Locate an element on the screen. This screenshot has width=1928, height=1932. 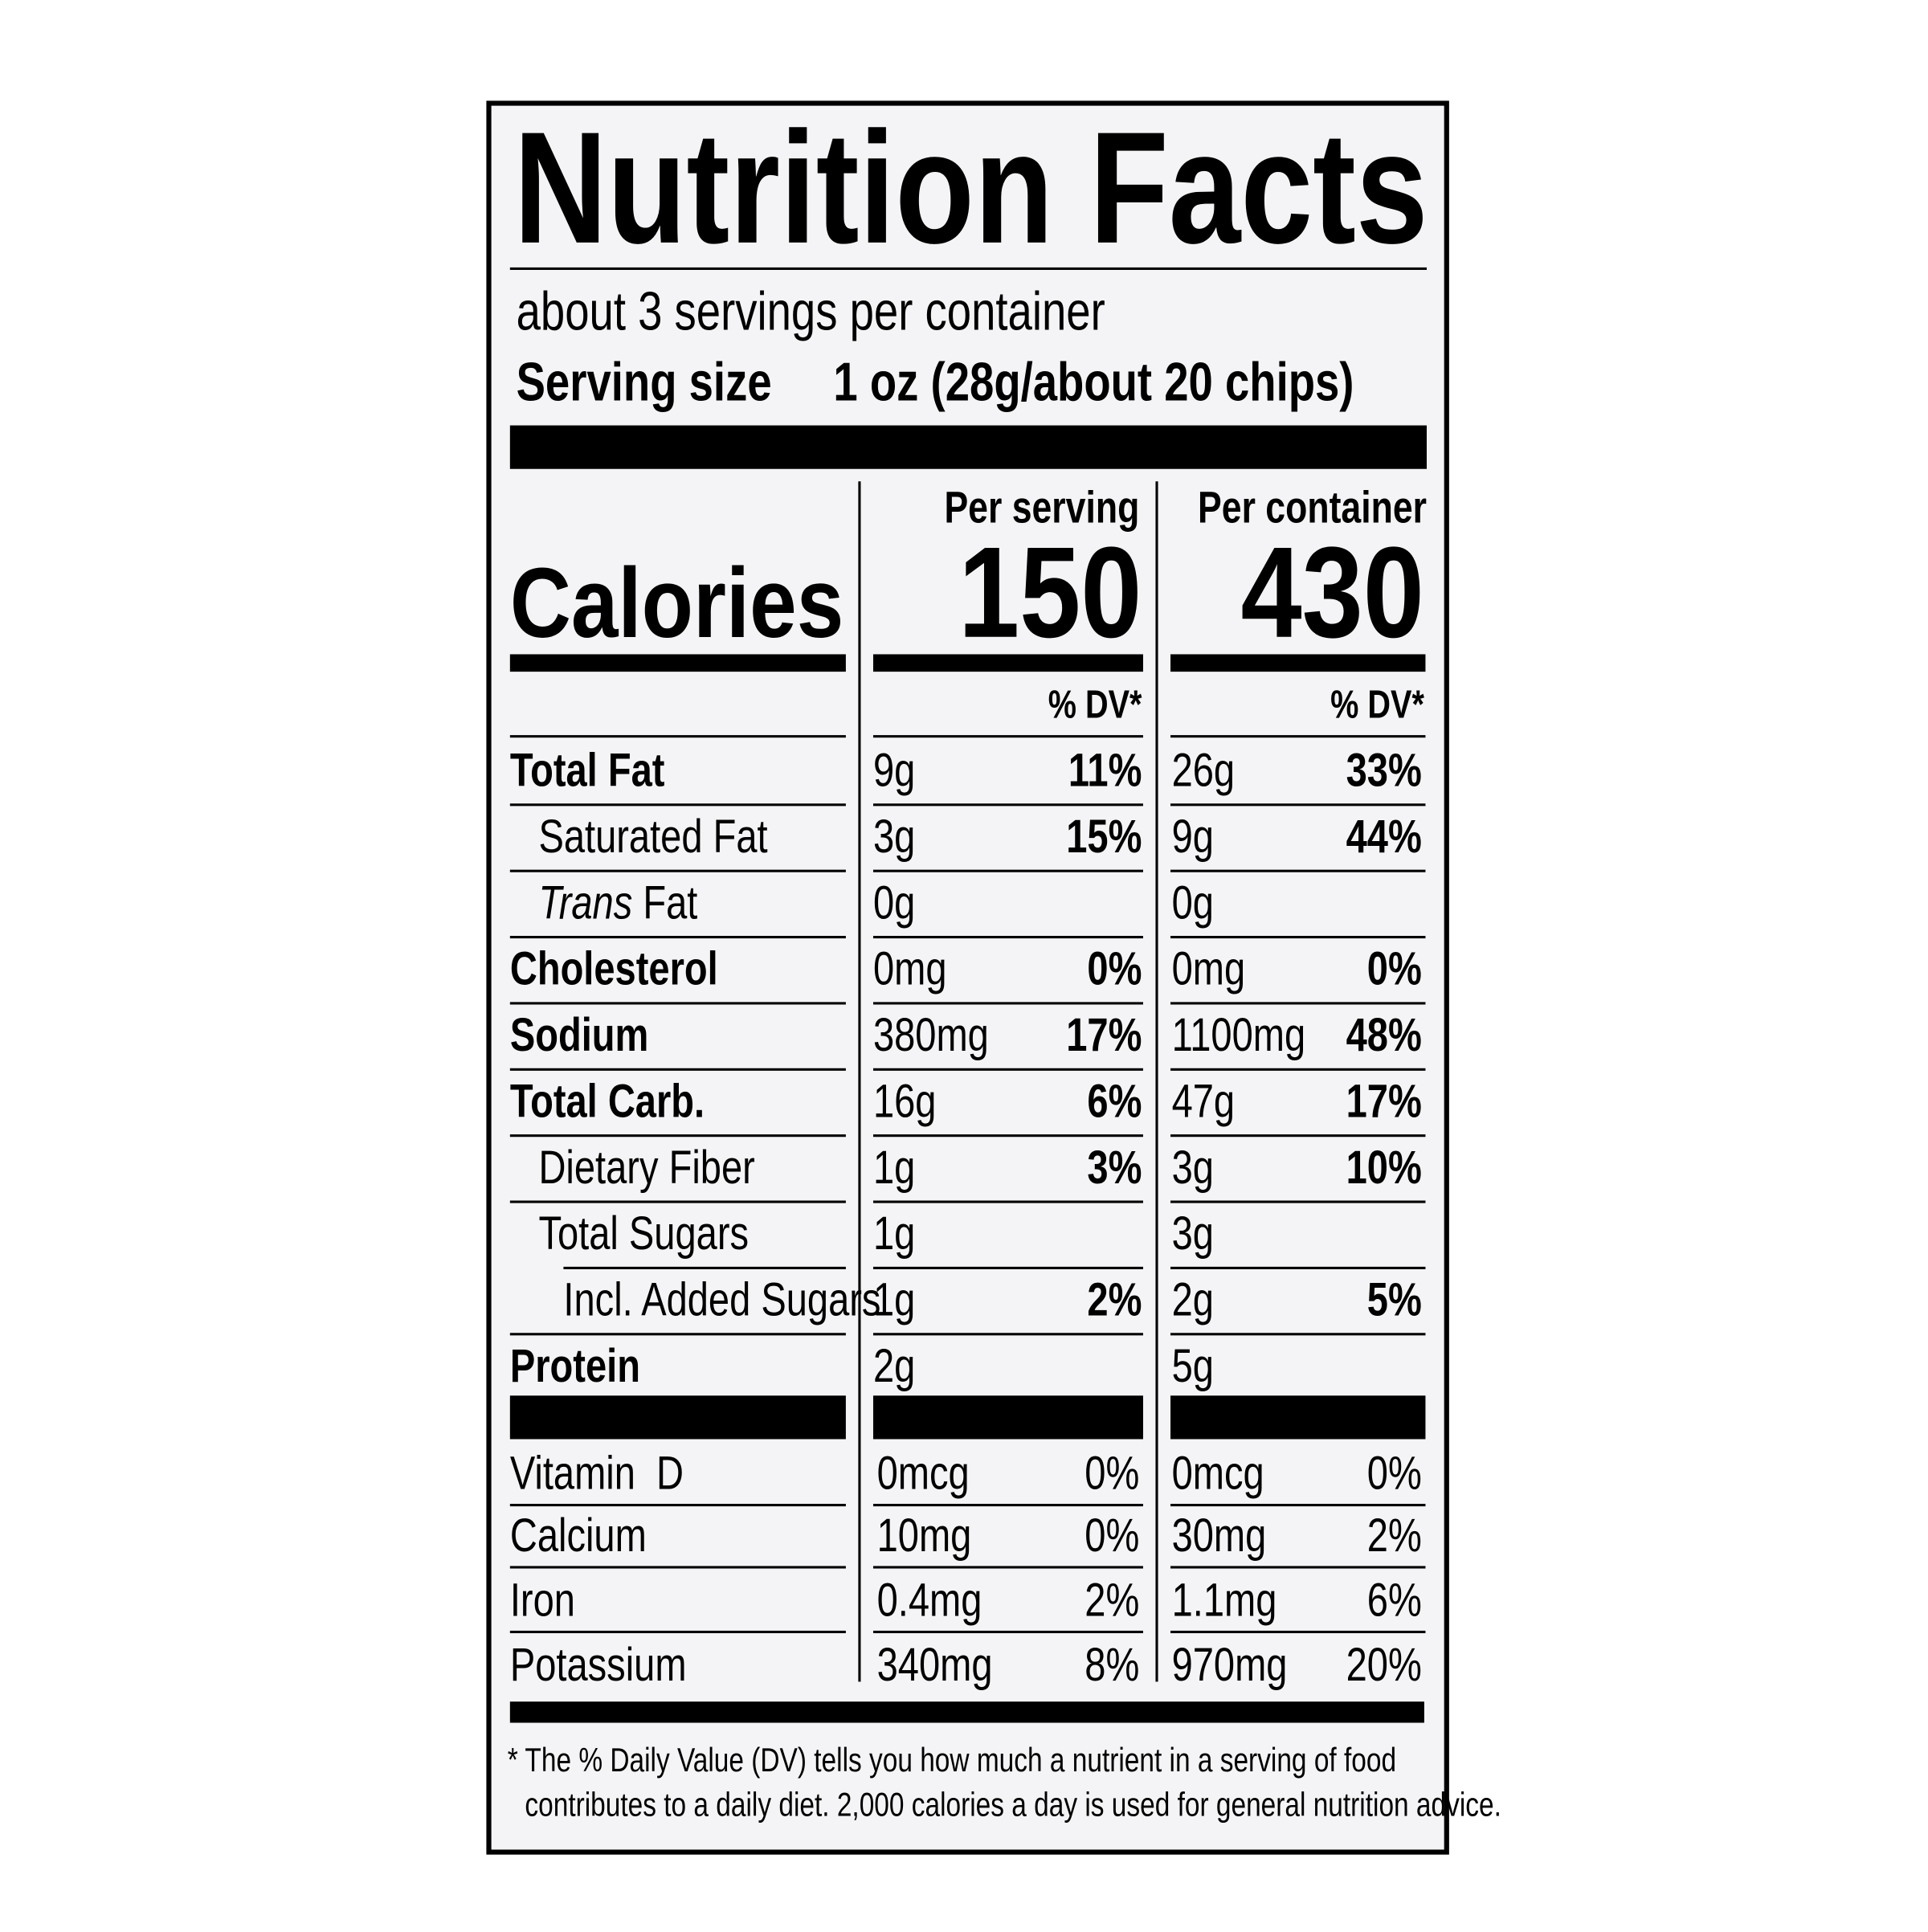
name-part: Saturated Fat is located at coordinates (652, 837).